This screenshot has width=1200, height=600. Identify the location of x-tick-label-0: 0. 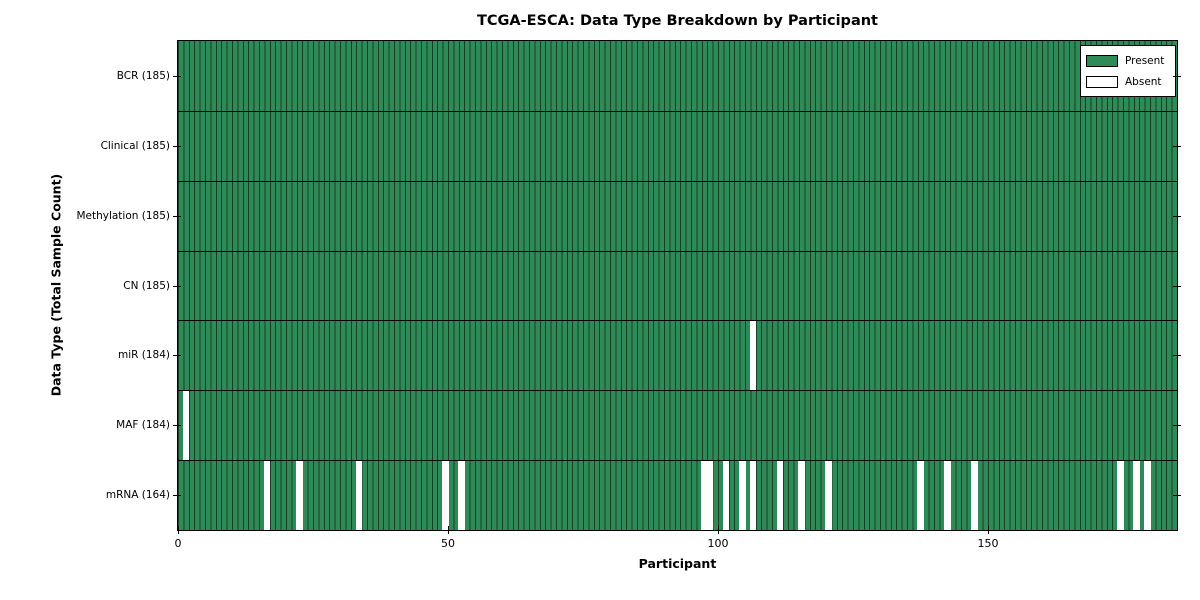
(178, 543).